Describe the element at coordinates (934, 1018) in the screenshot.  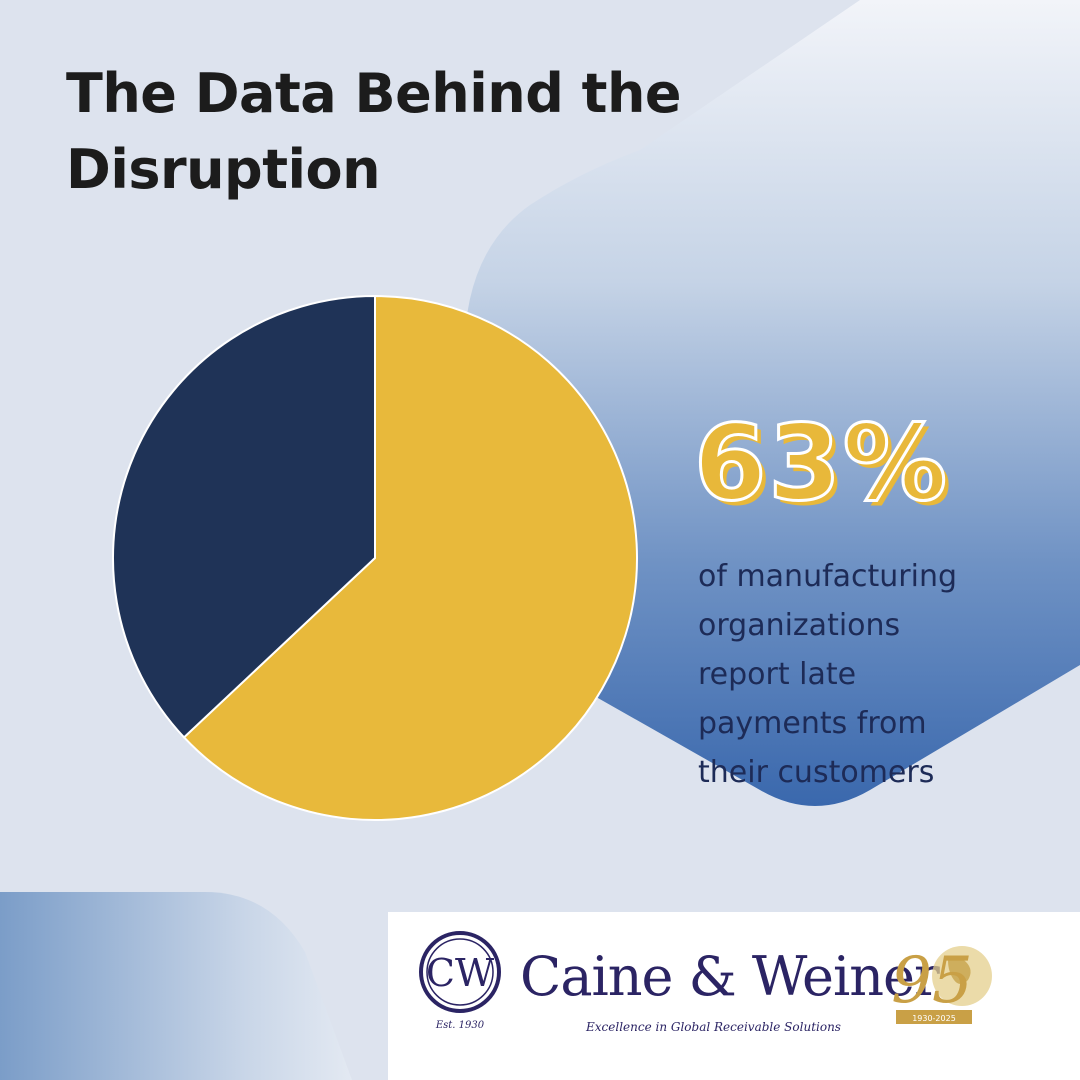
I see `anniversary-years: 1930-2025` at that location.